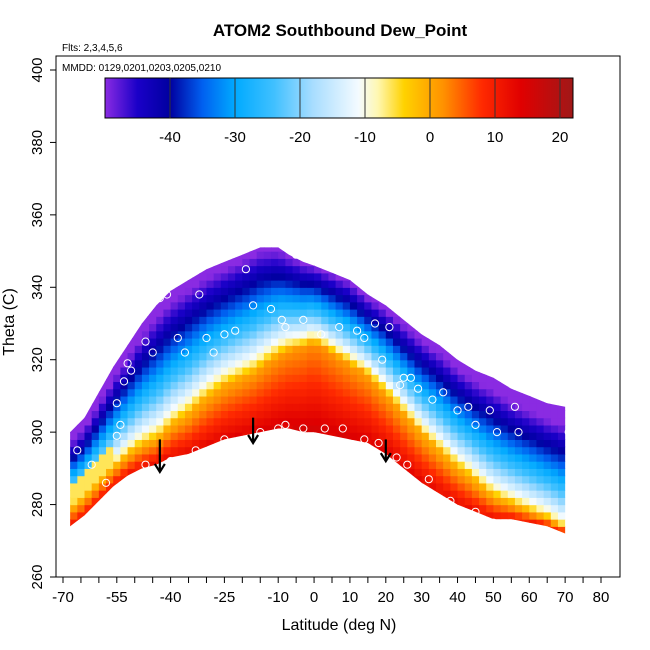 Image resolution: width=650 pixels, height=650 pixels. Describe the element at coordinates (235, 137) in the screenshot. I see `colorbar-tick-label: -30` at that location.